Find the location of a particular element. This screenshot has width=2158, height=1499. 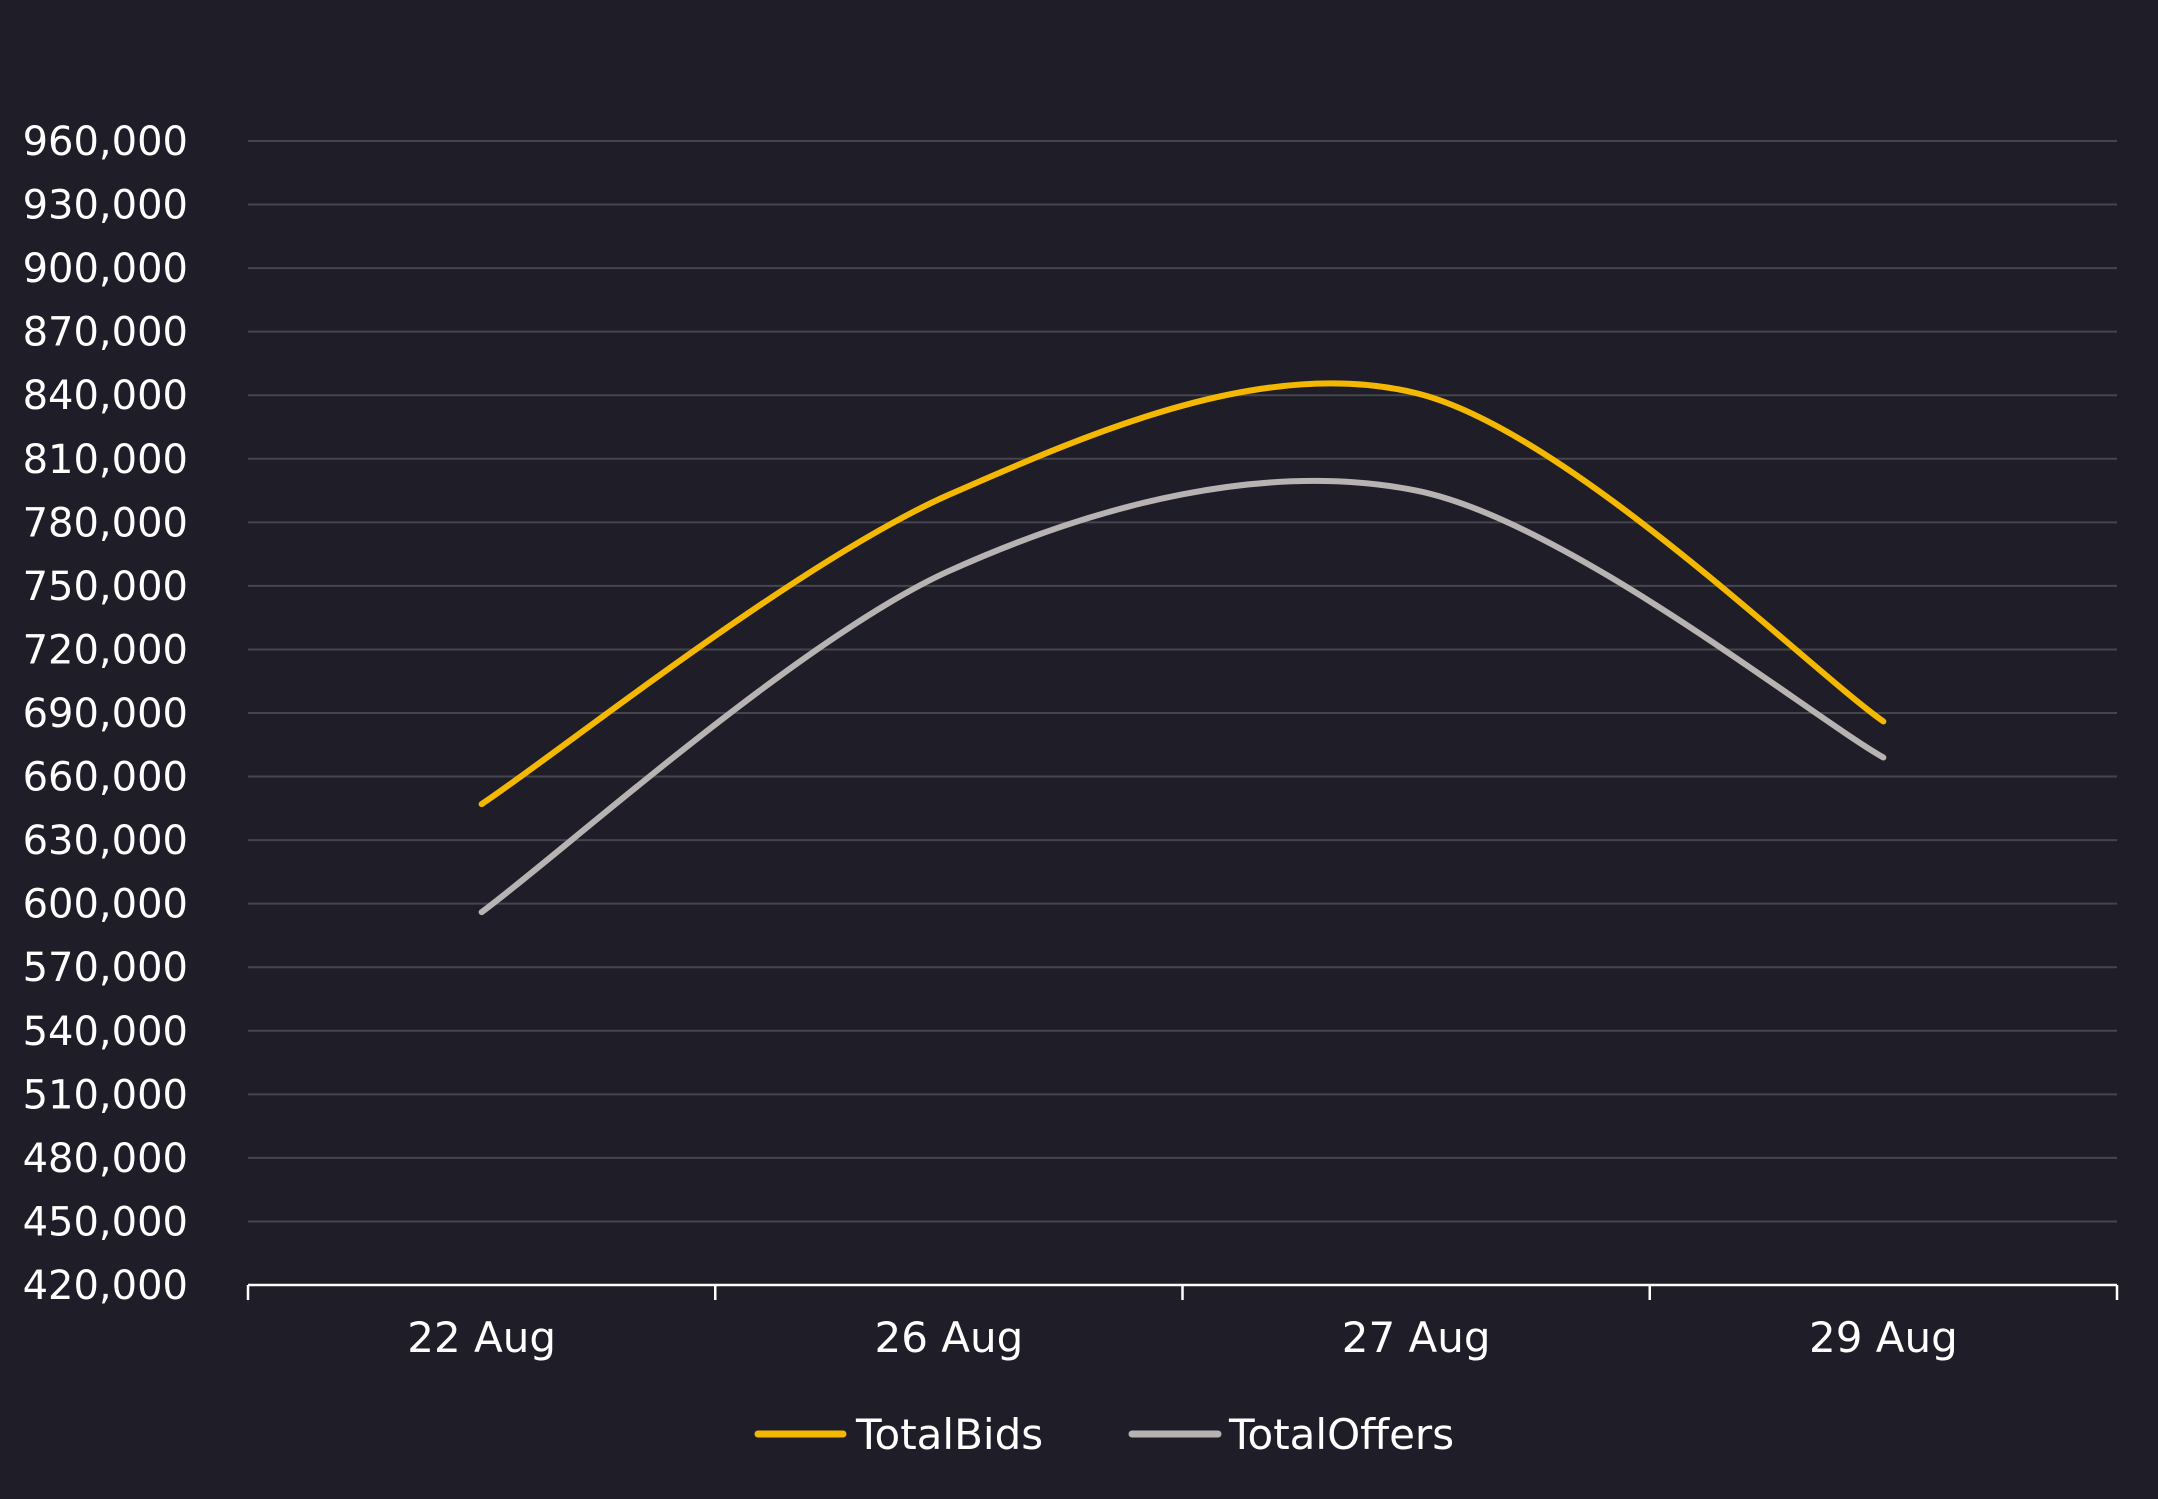

y-tick-label: 570,000 is located at coordinates (105, 968).